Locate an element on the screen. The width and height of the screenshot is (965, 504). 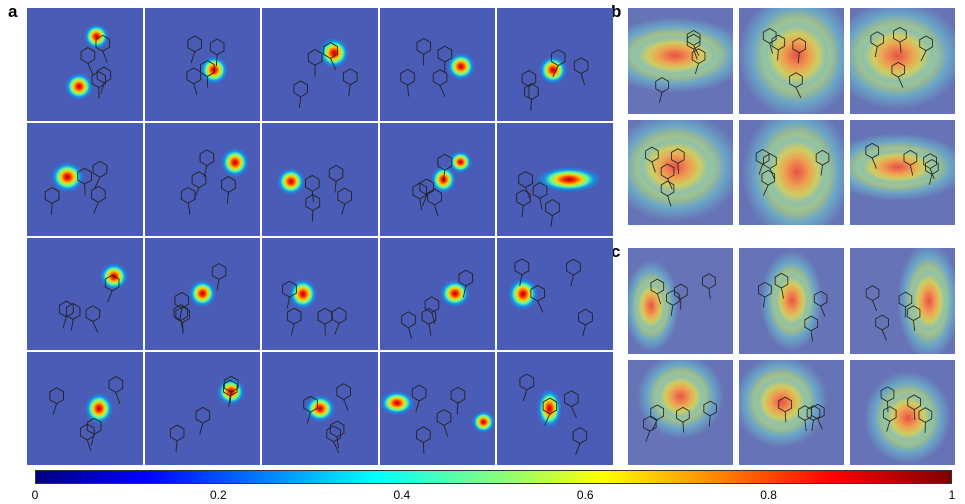
colorbar-tick-label: 0 is located at coordinates (35, 495).